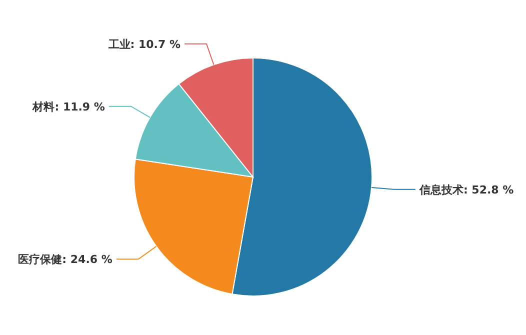  I want to click on slice-label: 工业: 10.7 %, so click(143, 44).